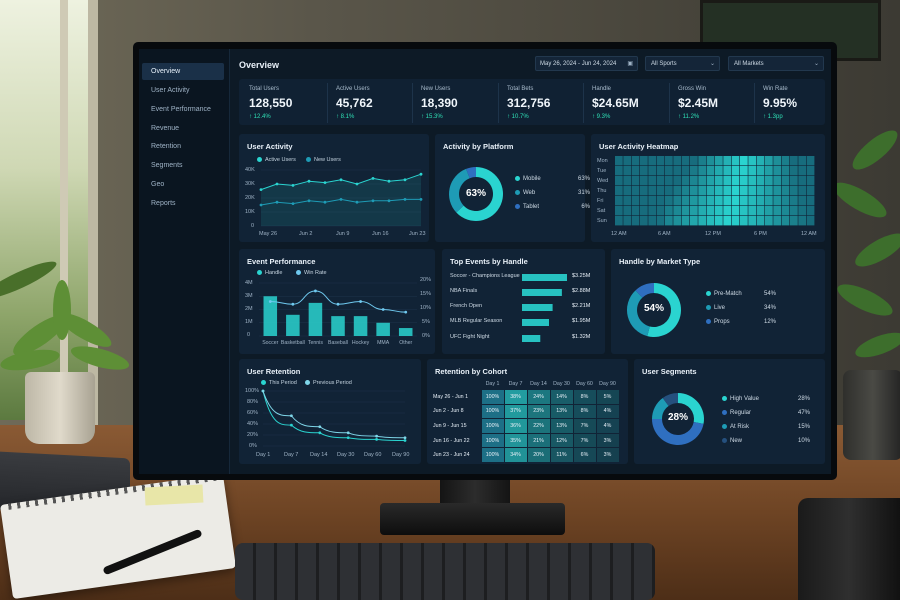 The image size is (900, 600). What do you see at coordinates (871, 415) in the screenshot?
I see `plant-pot` at bounding box center [871, 415].